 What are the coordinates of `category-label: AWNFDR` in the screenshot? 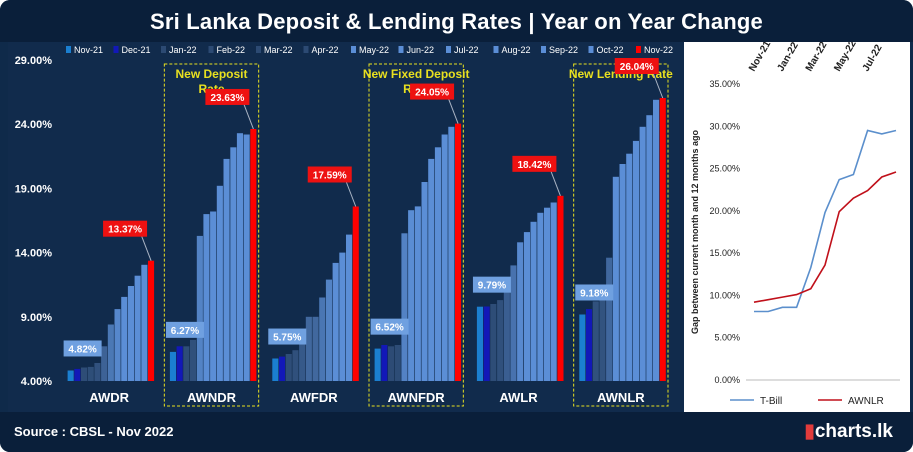 It's located at (417, 397).